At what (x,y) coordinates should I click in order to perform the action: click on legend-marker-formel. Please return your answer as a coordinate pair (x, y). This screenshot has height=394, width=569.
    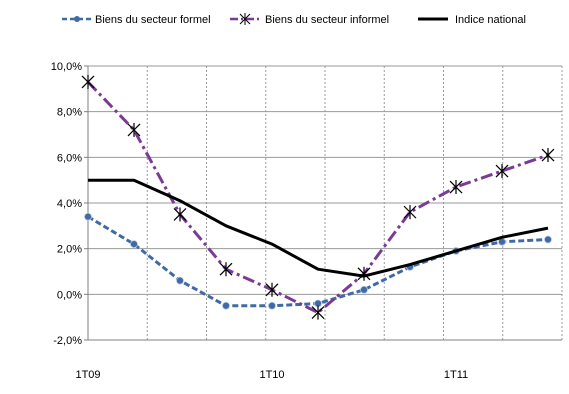
    Looking at the image, I should click on (77, 19).